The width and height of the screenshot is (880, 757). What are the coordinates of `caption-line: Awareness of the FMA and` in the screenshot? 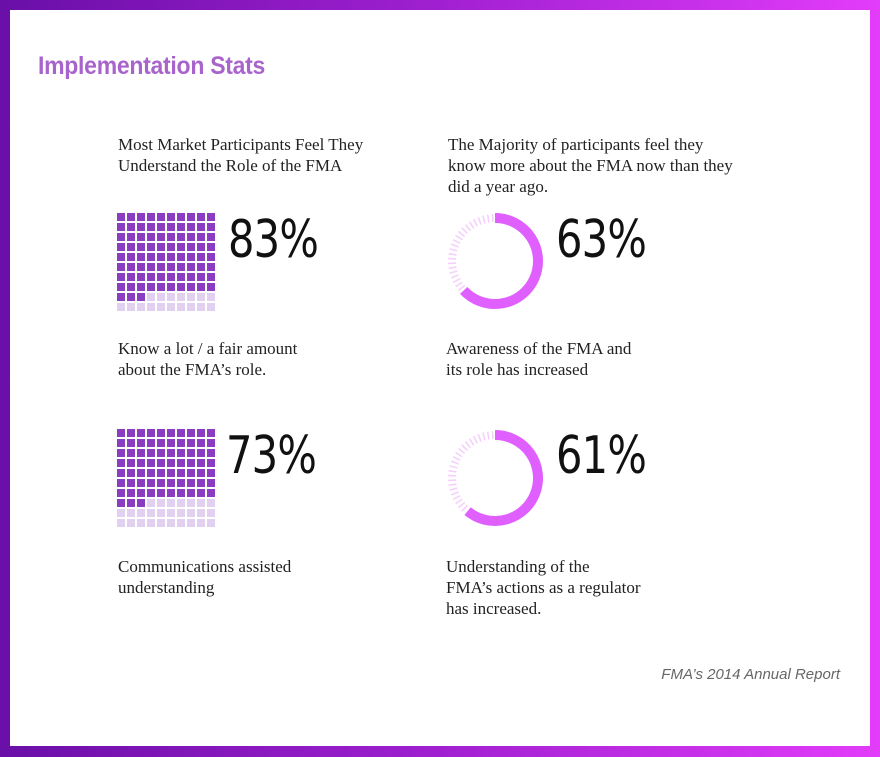 It's located at (539, 348).